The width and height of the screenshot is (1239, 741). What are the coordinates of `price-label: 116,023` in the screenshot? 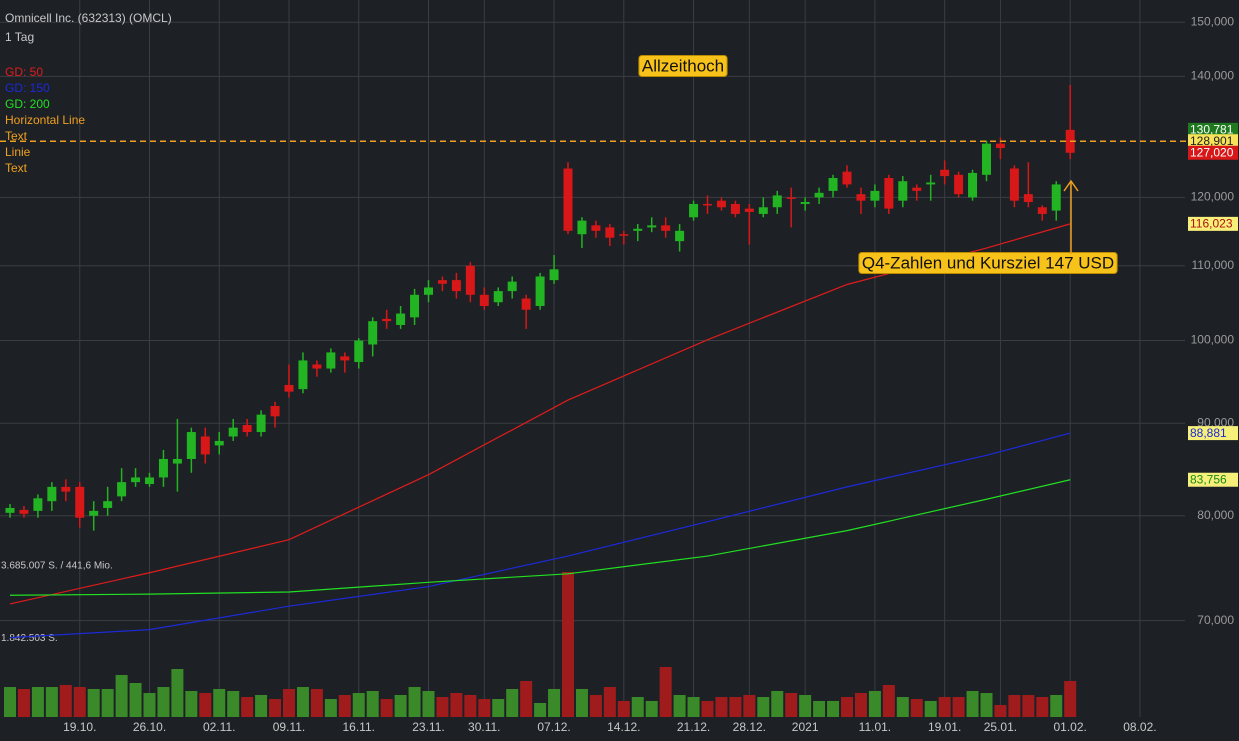 It's located at (1211, 224).